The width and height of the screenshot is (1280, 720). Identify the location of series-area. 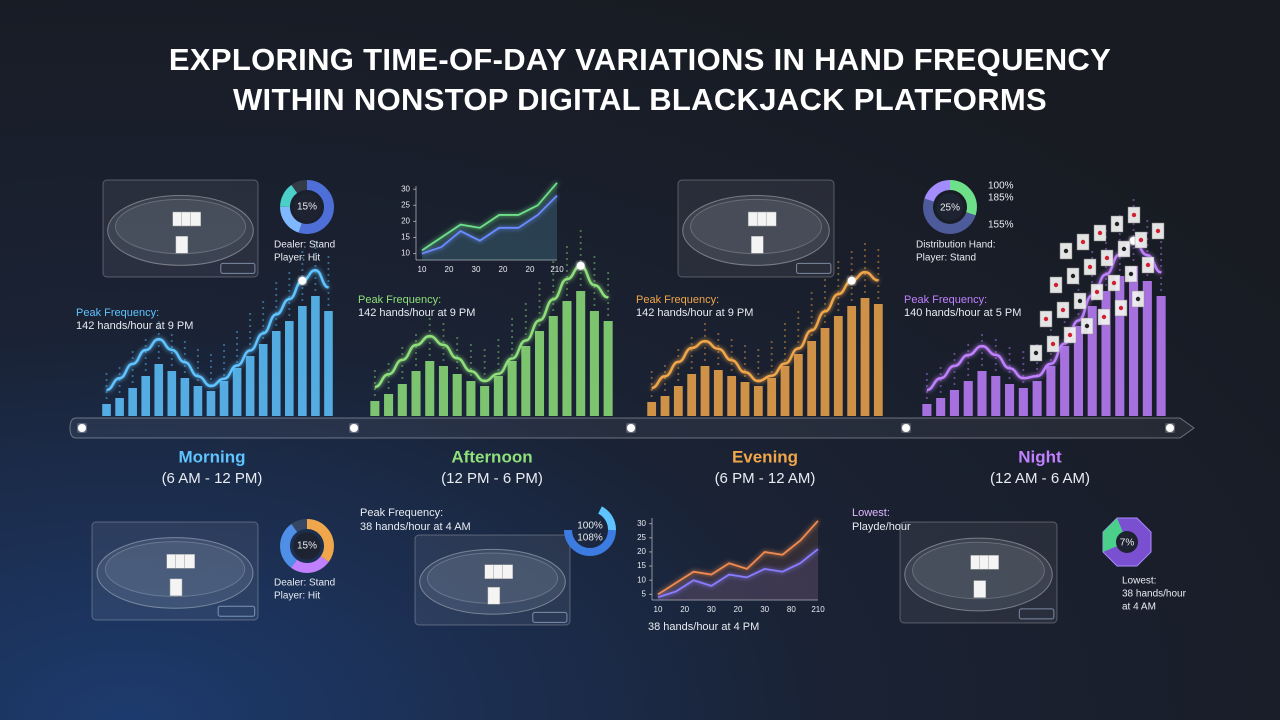
(738, 574).